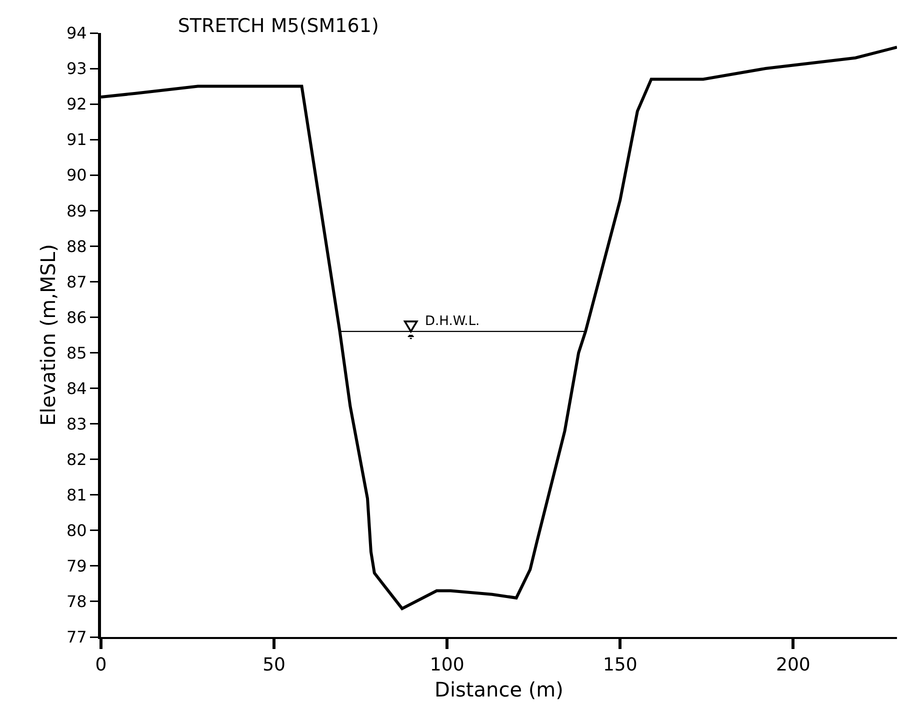  What do you see at coordinates (793, 665) in the screenshot?
I see `x-tick-label: 200` at bounding box center [793, 665].